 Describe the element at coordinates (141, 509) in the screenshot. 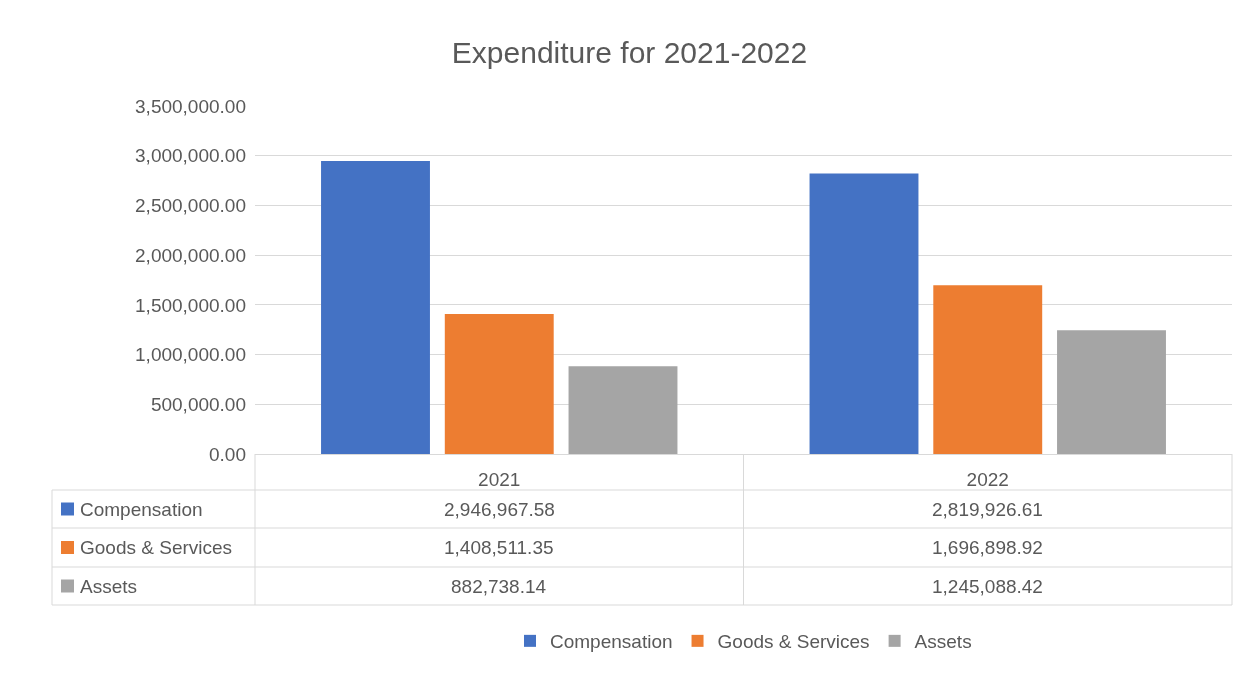

I see `legend-label: Compensation` at that location.